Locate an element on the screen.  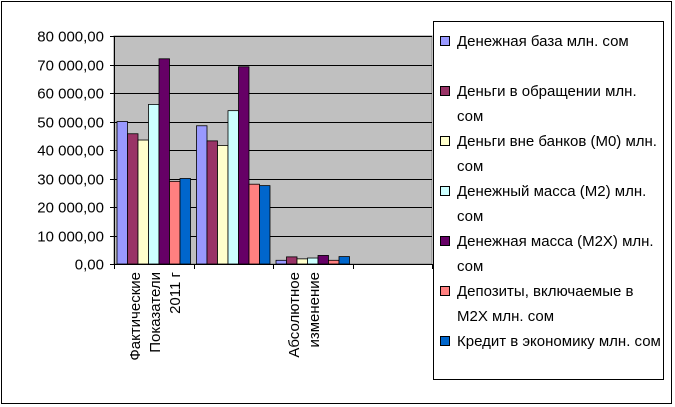
x-category-label: Показатели is located at coordinates (155, 312).